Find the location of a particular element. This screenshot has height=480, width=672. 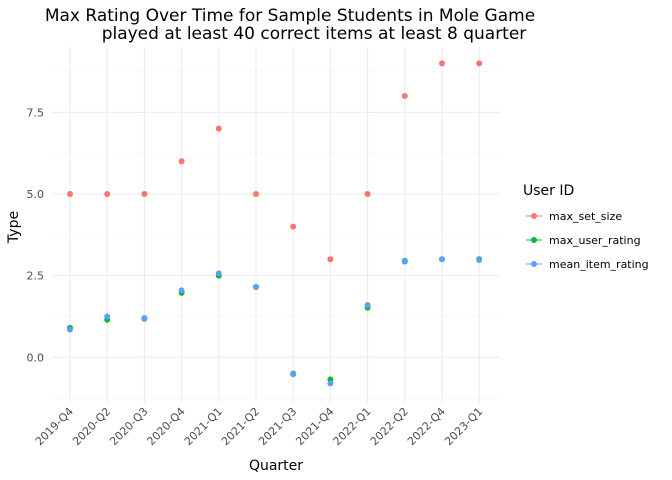

x-tick-label: 2020-Q3 is located at coordinates (128, 426).